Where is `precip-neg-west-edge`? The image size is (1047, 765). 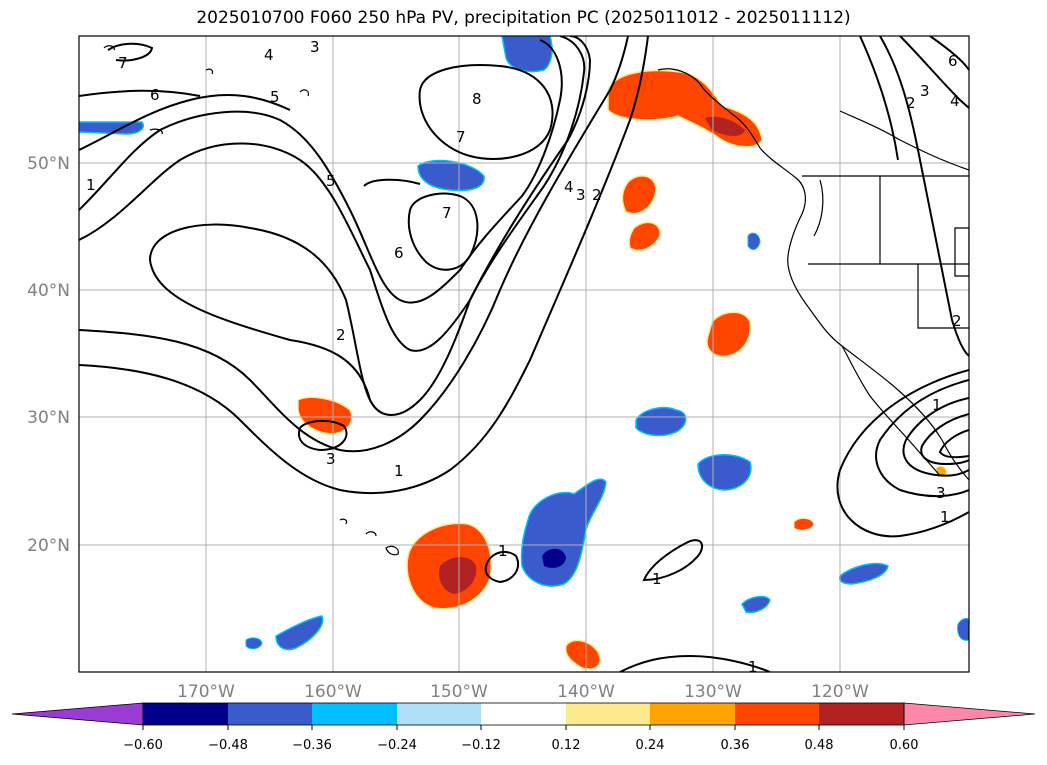
precip-neg-west-edge is located at coordinates (111, 128).